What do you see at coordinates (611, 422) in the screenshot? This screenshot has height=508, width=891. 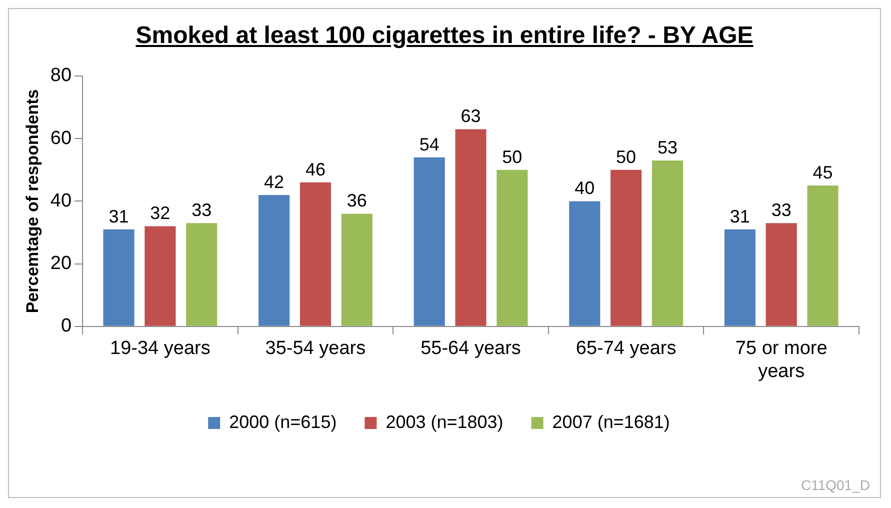 I see `legend-label: 2007 (n=1681)` at bounding box center [611, 422].